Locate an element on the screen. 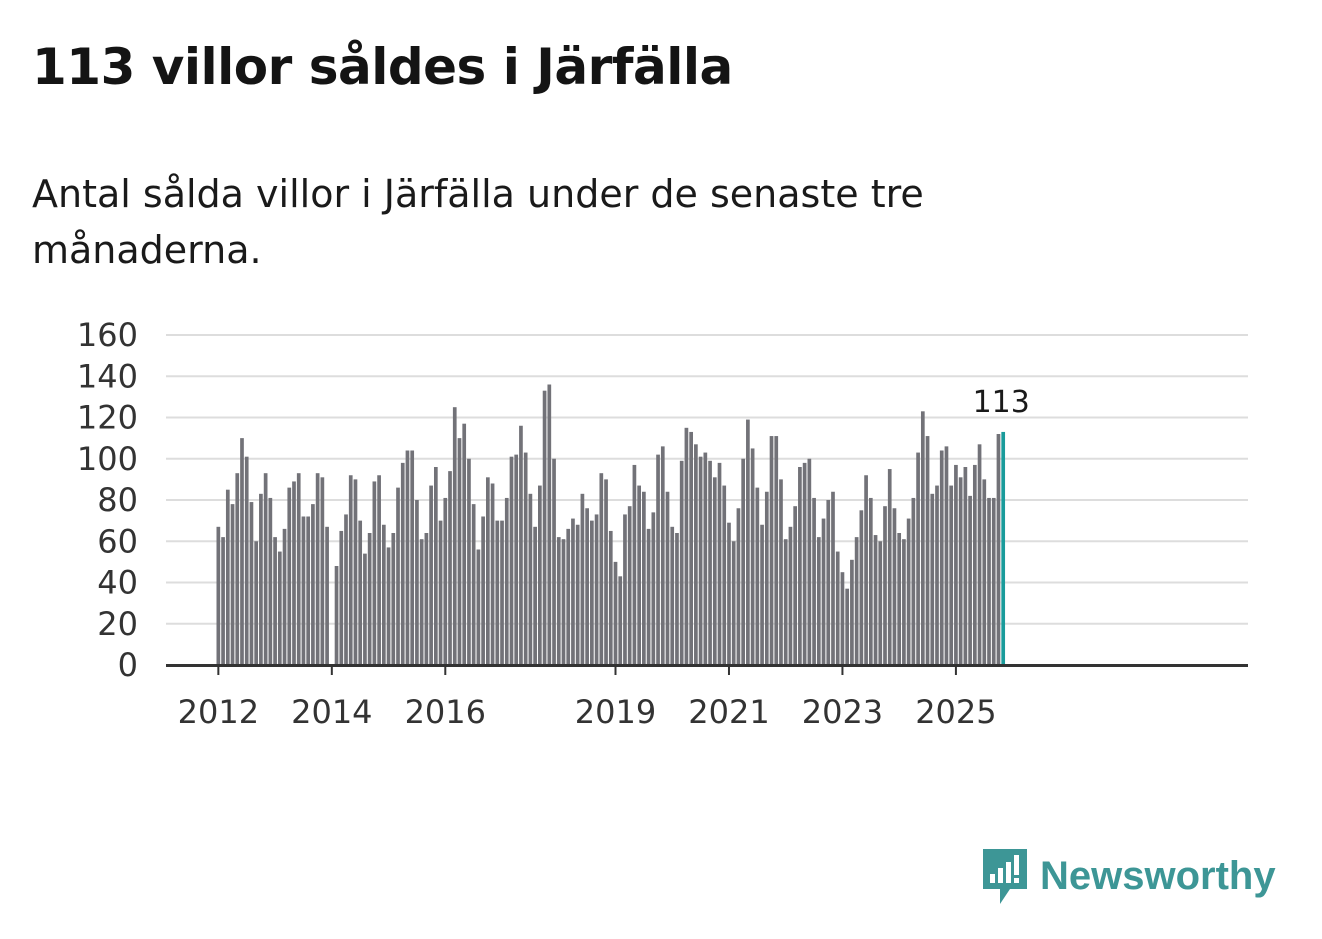 The image size is (1322, 939). y-tick-label: 120 is located at coordinates (107, 418).